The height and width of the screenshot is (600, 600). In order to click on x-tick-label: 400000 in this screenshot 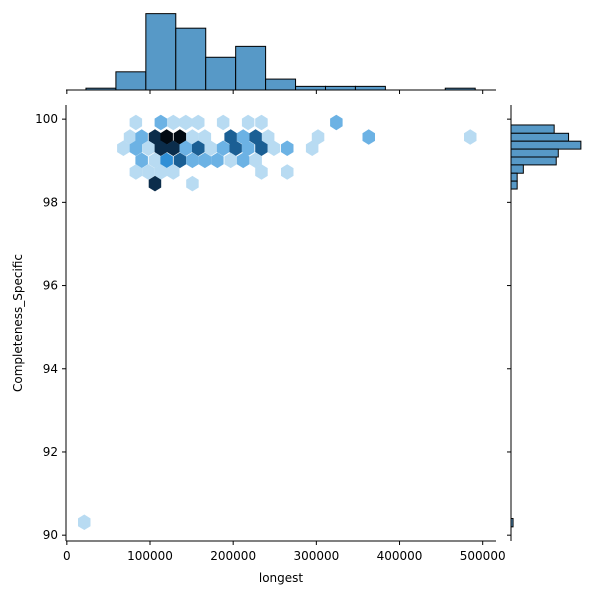, I will do `click(400, 556)`.